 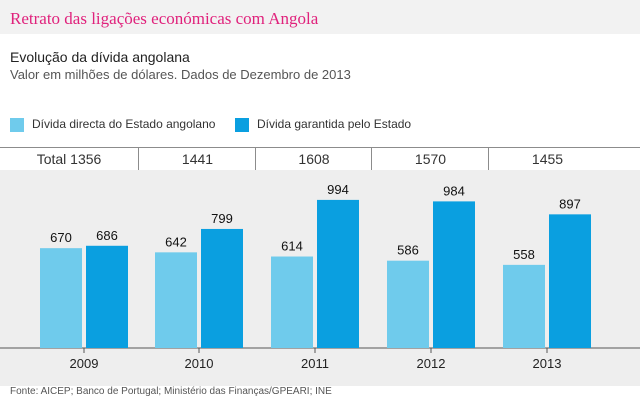 I want to click on legend-label-guaranteed-debt: Dívida garantida pelo Estado, so click(x=334, y=124).